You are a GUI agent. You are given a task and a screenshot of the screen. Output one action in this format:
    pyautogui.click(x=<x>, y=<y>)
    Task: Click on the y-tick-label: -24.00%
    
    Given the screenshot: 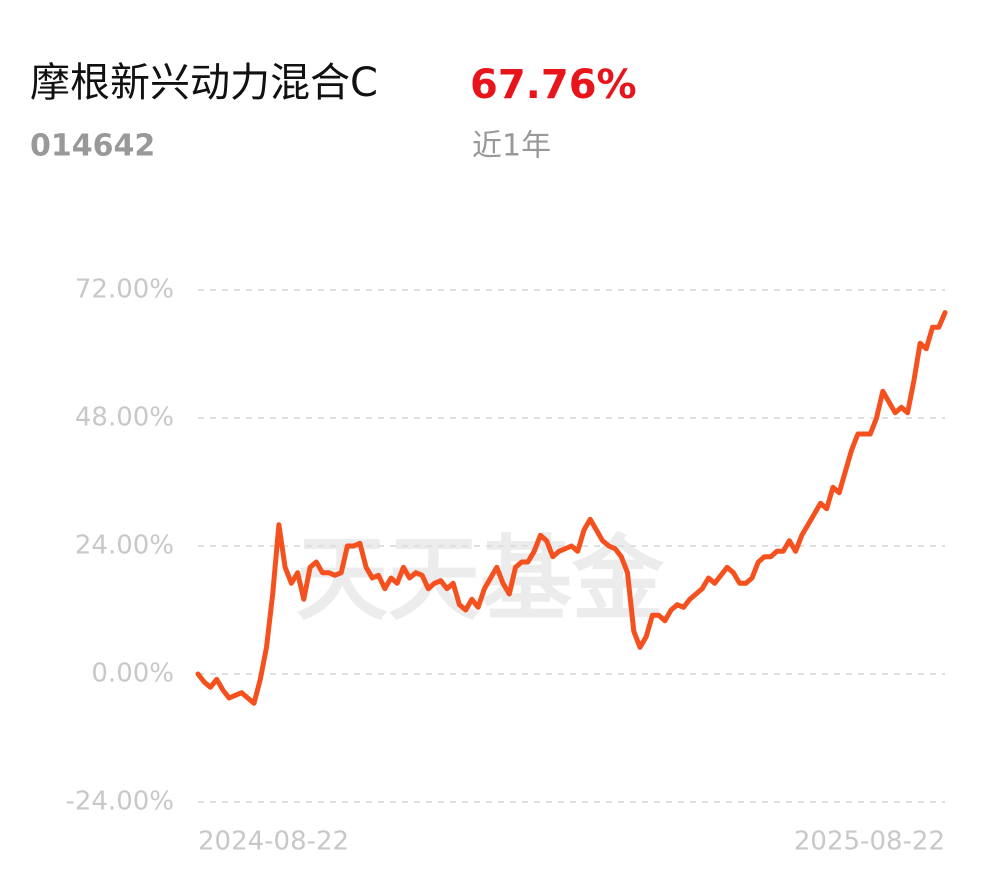 What is the action you would take?
    pyautogui.click(x=119, y=802)
    